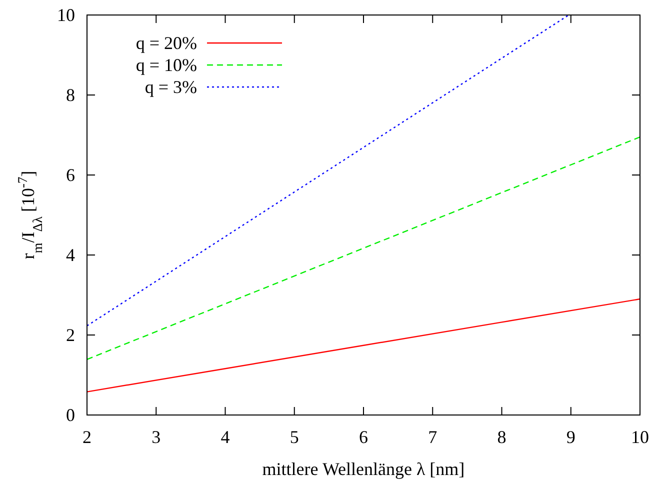 This screenshot has width=652, height=483. Describe the element at coordinates (501, 437) in the screenshot. I see `x-tick-label: 8` at that location.